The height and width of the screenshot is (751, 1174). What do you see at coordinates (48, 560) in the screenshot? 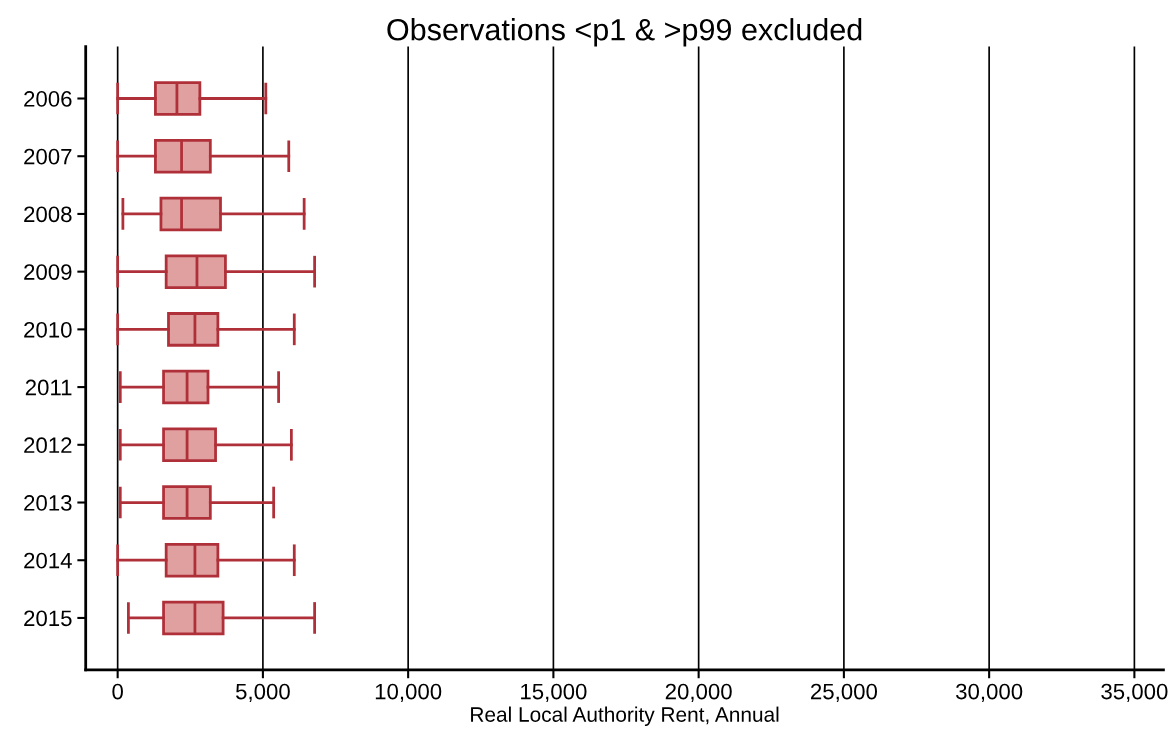
I see `y-tick-label: 2014` at bounding box center [48, 560].